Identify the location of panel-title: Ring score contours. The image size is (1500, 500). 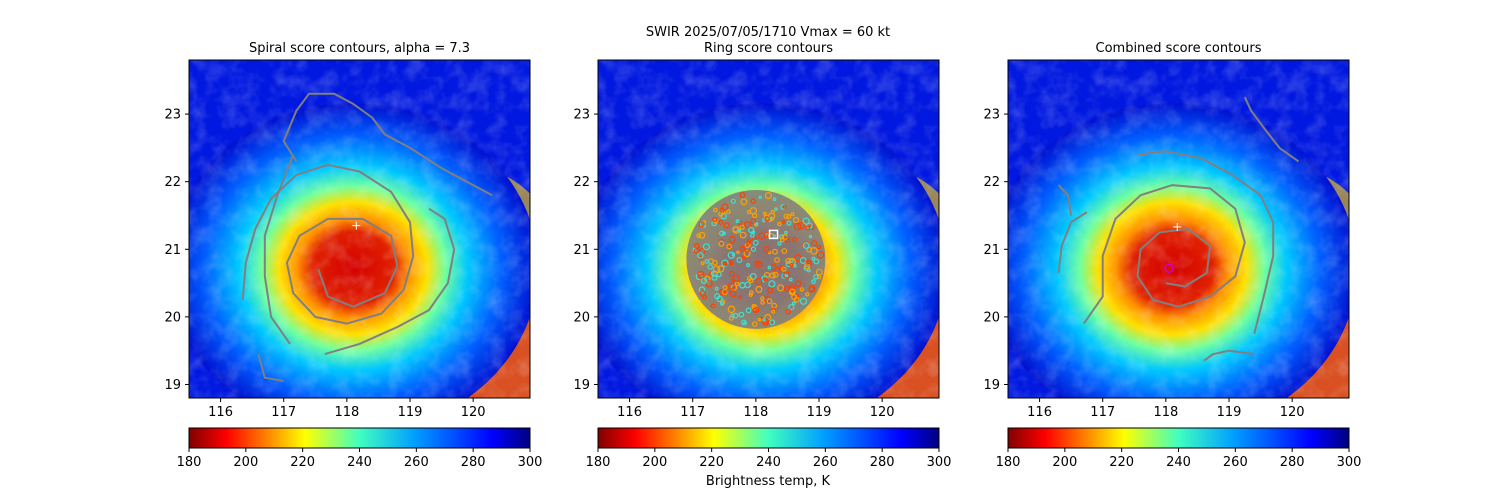
(768, 48).